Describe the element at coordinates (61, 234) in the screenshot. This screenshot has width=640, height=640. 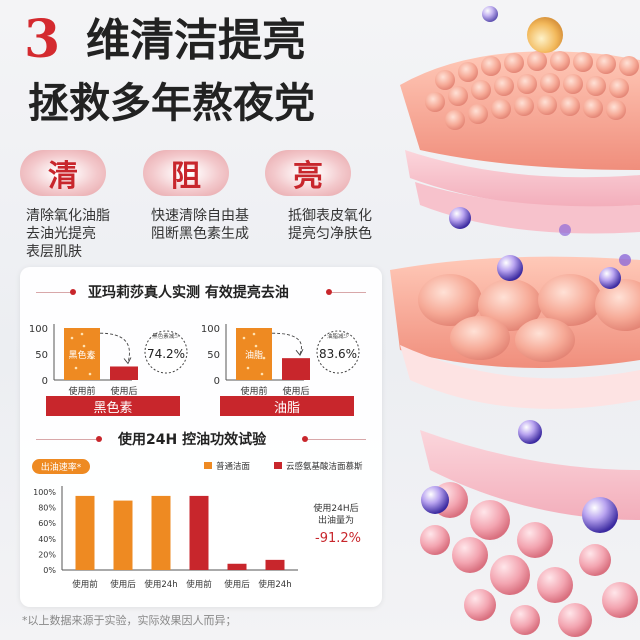
I see `feature-line: 去油光提亮` at that location.